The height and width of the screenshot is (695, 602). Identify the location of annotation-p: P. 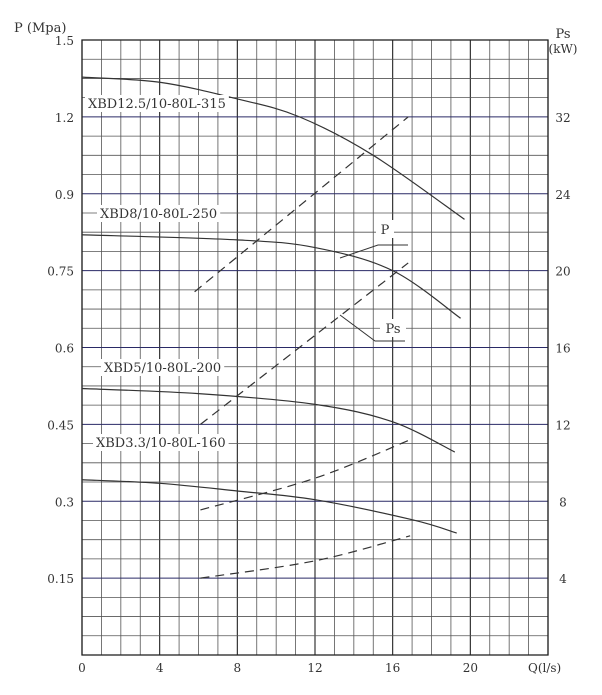
(385, 230).